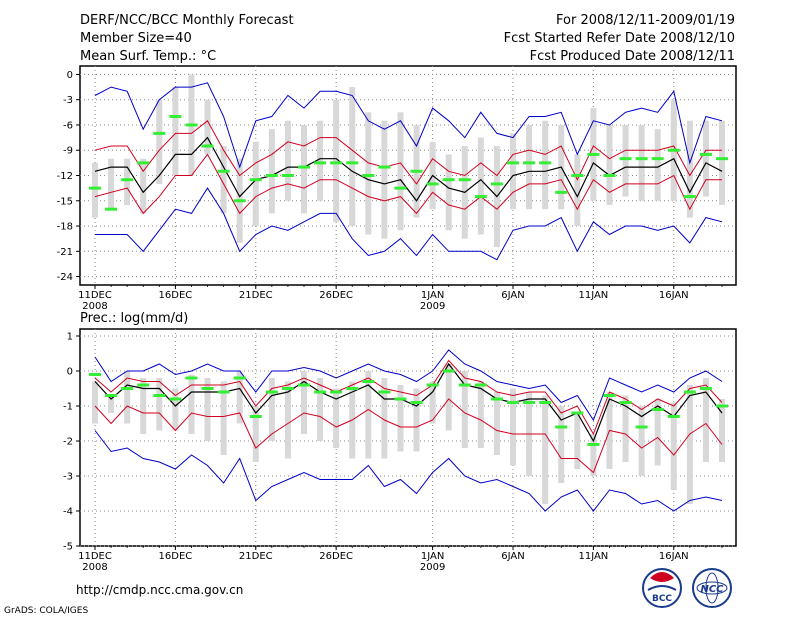  What do you see at coordinates (70, 75) in the screenshot?
I see `y-tick-label: 0` at bounding box center [70, 75].